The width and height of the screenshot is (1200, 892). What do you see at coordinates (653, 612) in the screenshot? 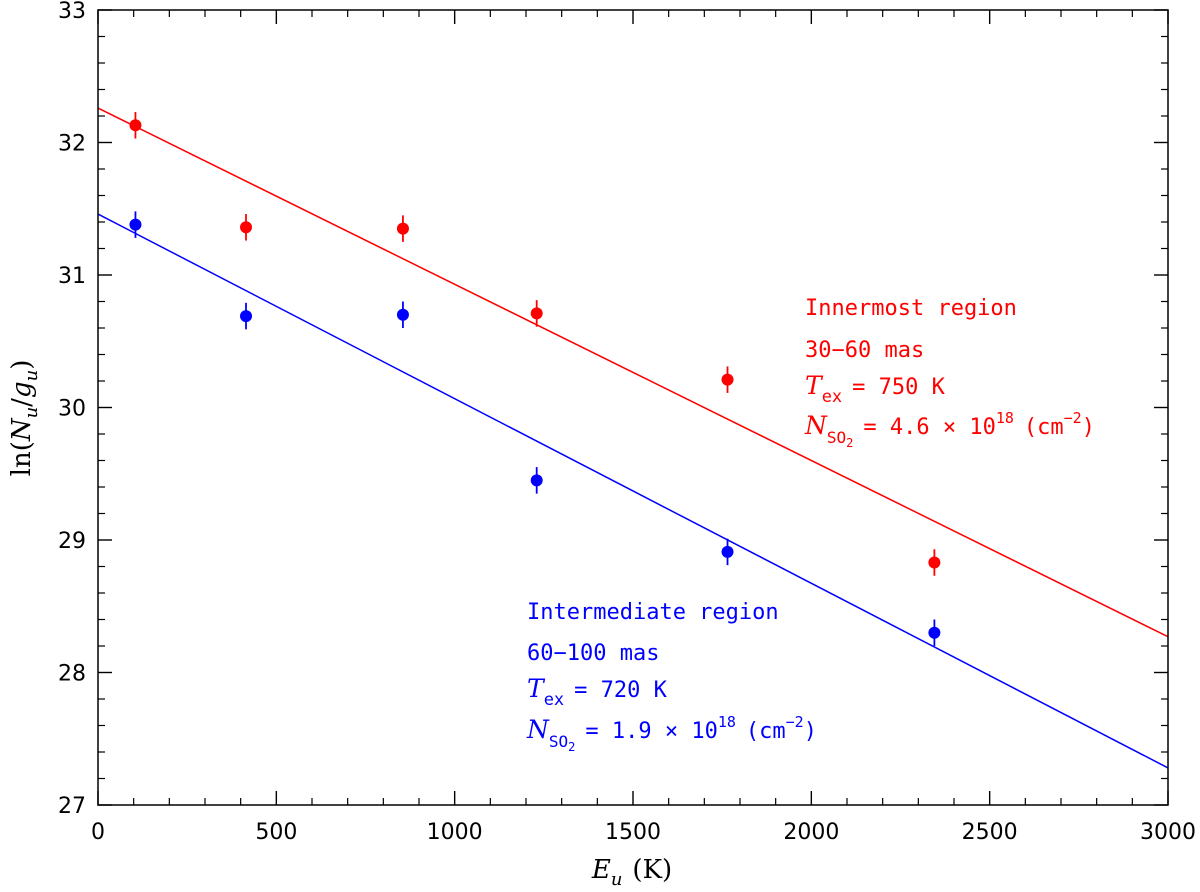
I see `intermediate-region-label: Intermediate region` at bounding box center [653, 612].